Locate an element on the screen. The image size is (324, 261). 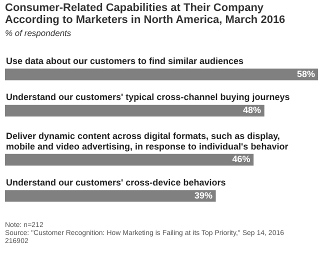
data-label: 39% is located at coordinates (203, 195).